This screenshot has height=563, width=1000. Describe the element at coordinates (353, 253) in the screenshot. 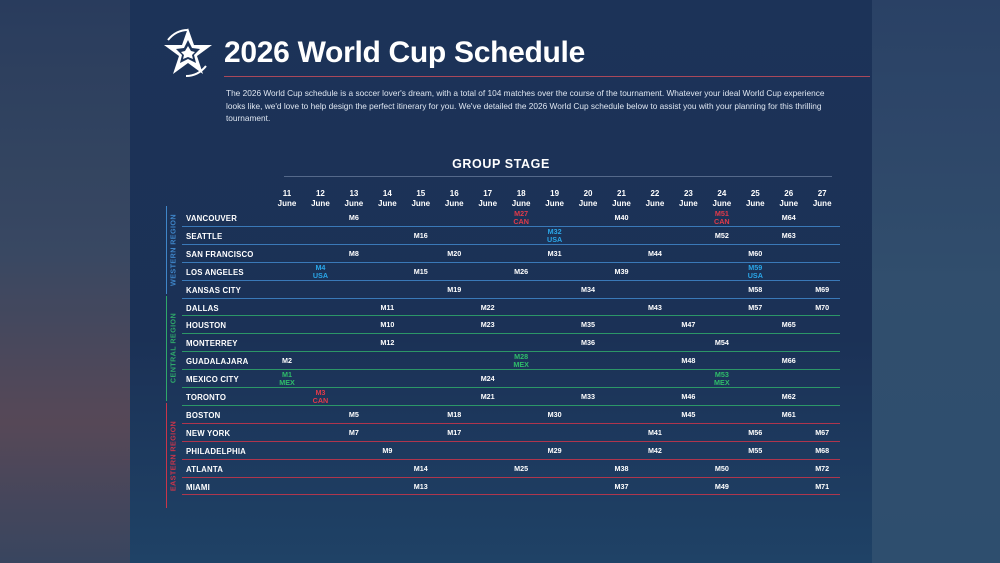

I see `match-number: M8` at that location.